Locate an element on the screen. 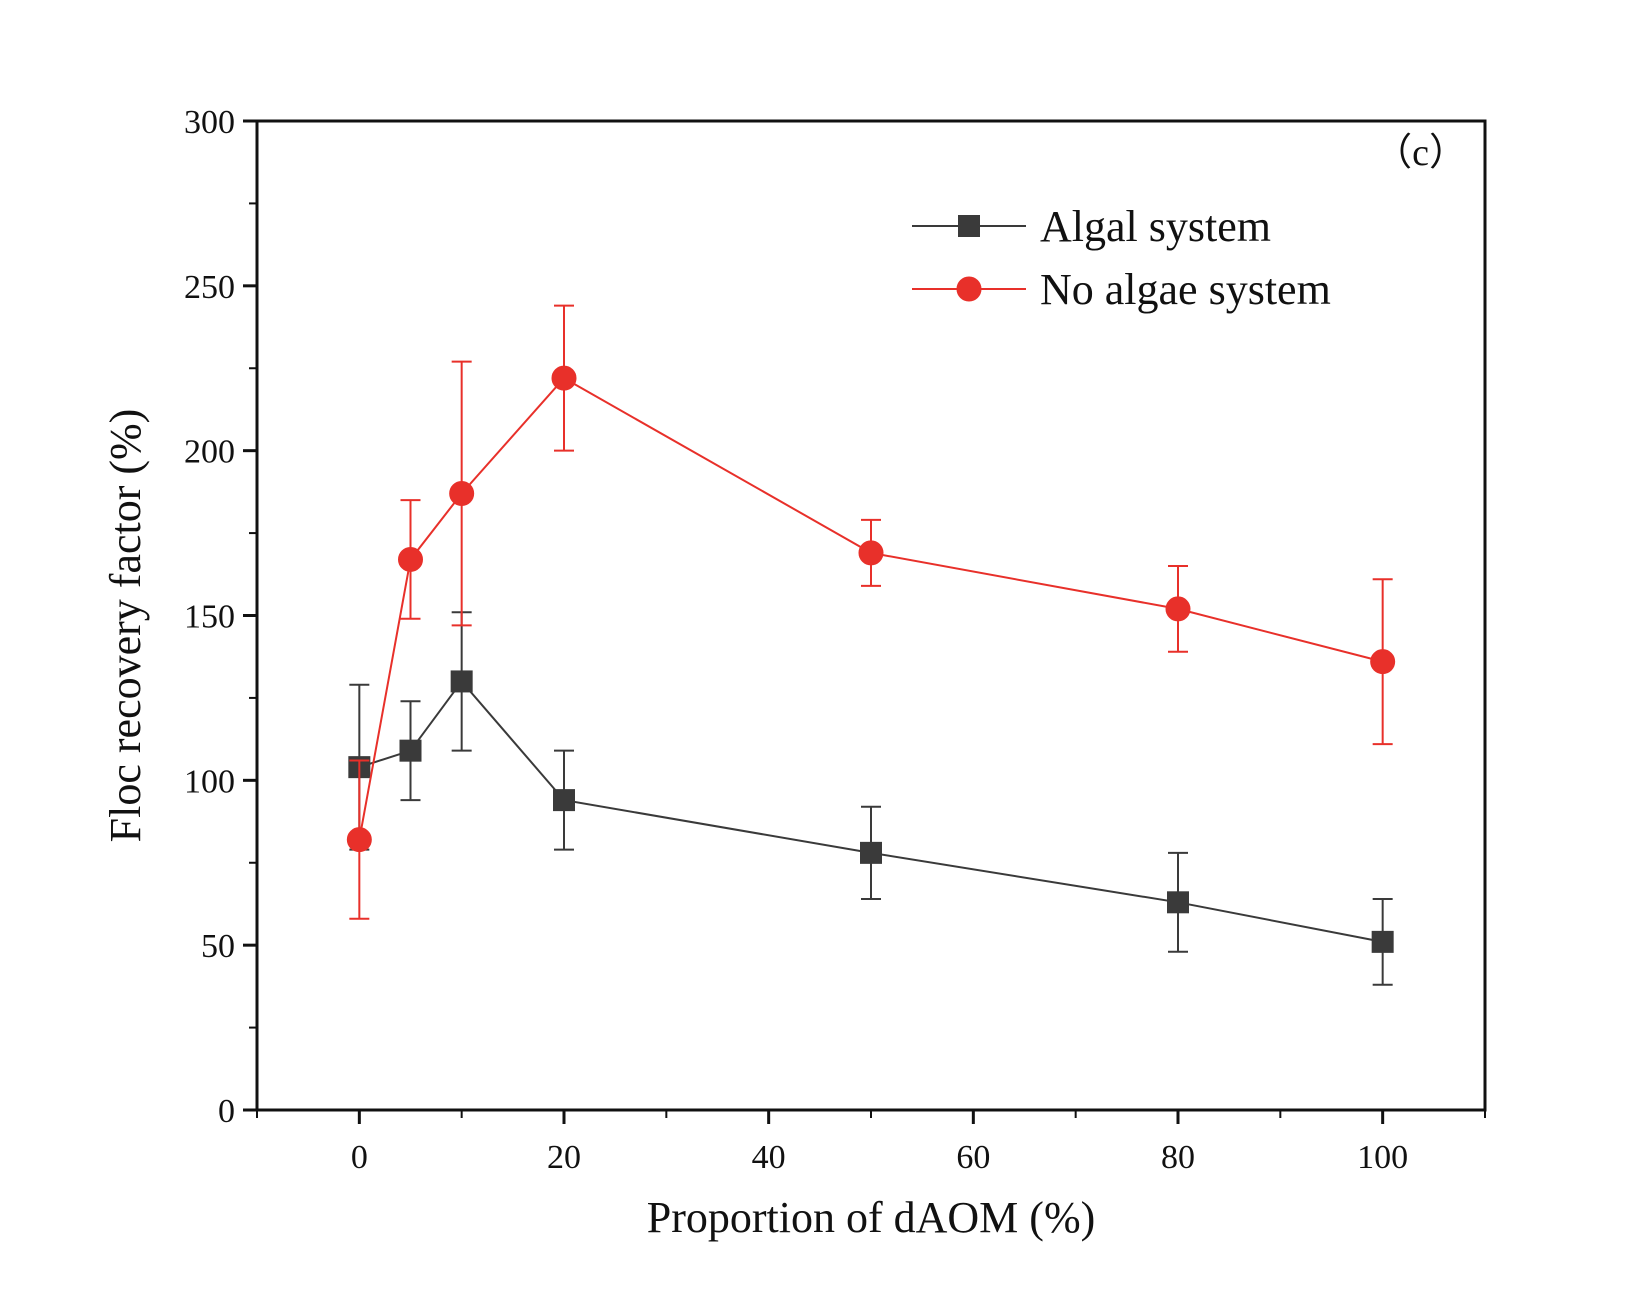 The image size is (1634, 1295). y-tick-label: 150 is located at coordinates (209, 617).